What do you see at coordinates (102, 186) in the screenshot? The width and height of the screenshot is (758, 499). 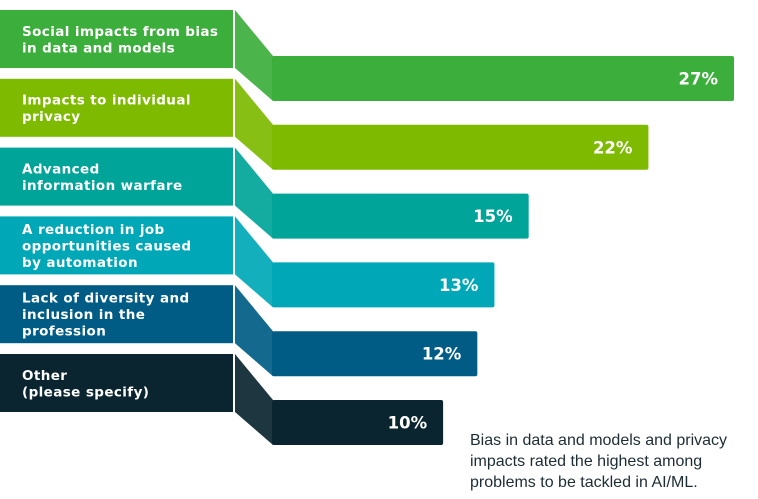 I see `category-label-line: information warfare` at bounding box center [102, 186].